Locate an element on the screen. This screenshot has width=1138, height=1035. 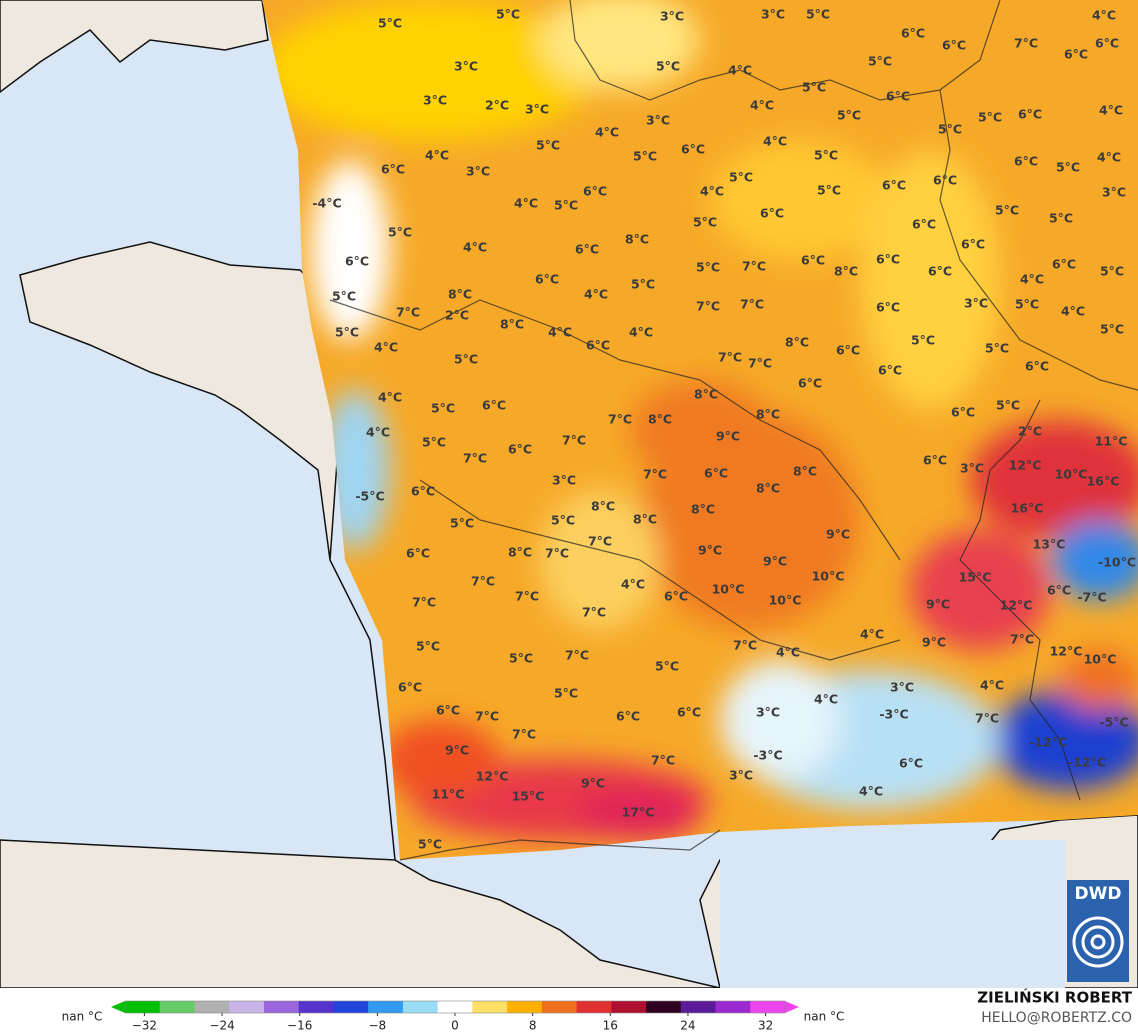
colorbar-tick-label: 8 is located at coordinates (533, 1026).